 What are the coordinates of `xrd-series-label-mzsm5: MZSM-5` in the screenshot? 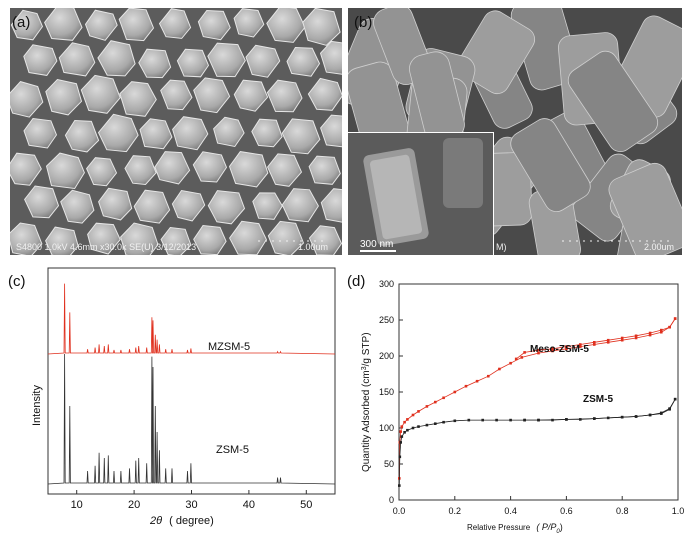 It's located at (229, 347).